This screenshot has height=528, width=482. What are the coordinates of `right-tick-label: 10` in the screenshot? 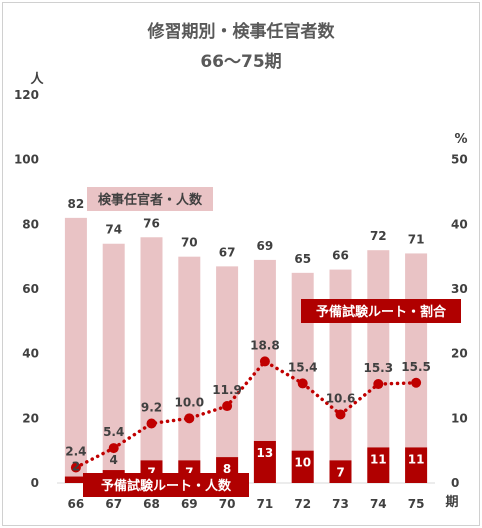 It's located at (459, 418).